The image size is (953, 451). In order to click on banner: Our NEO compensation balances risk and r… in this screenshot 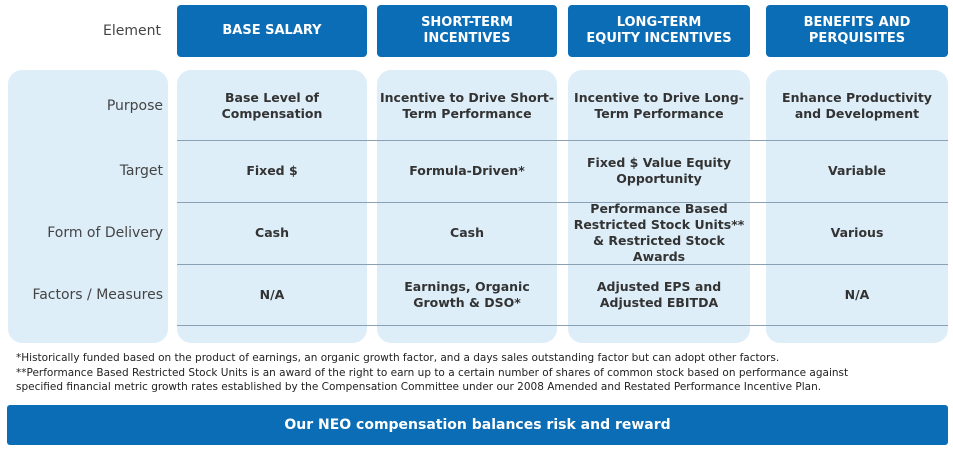, I will do `click(477, 425)`.